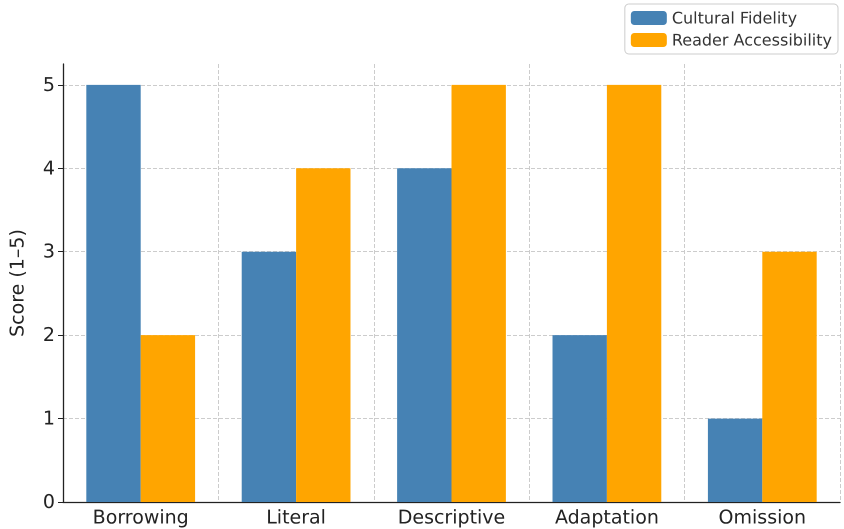 The width and height of the screenshot is (844, 529). What do you see at coordinates (48, 502) in the screenshot?
I see `y-tick-label: 0` at bounding box center [48, 502].